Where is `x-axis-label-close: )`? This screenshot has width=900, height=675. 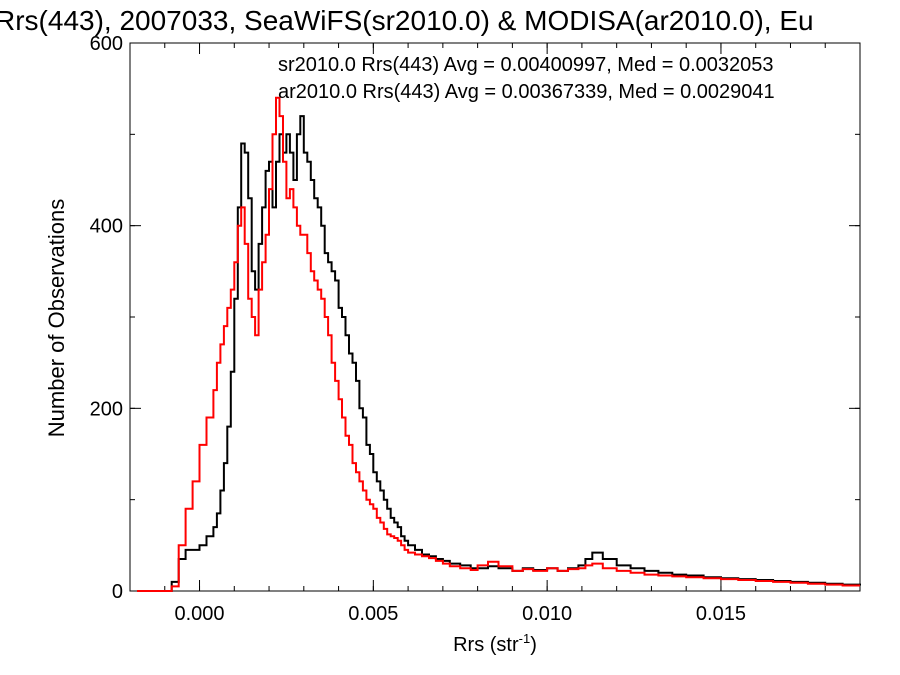 x-axis-label-close: ) is located at coordinates (533, 645).